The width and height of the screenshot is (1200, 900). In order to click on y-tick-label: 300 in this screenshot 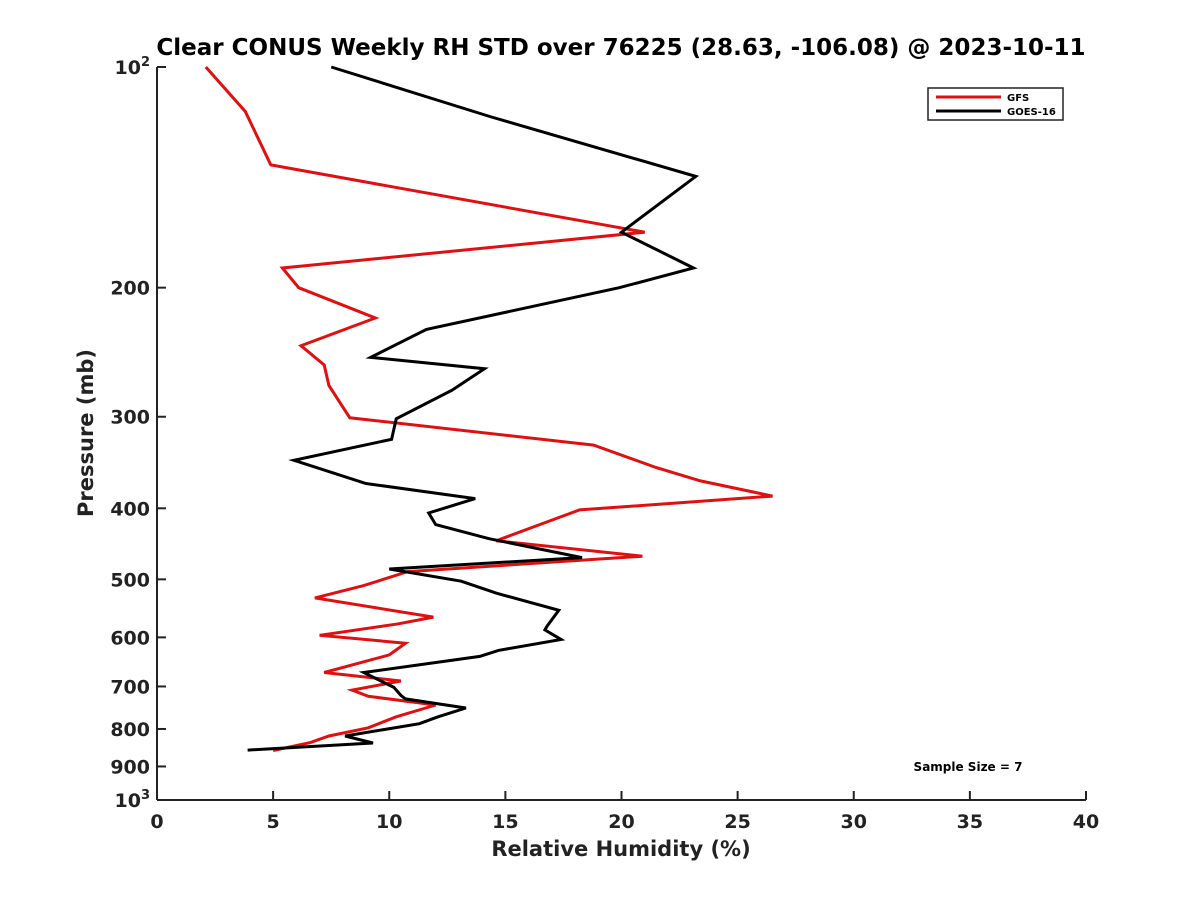, I will do `click(130, 418)`.